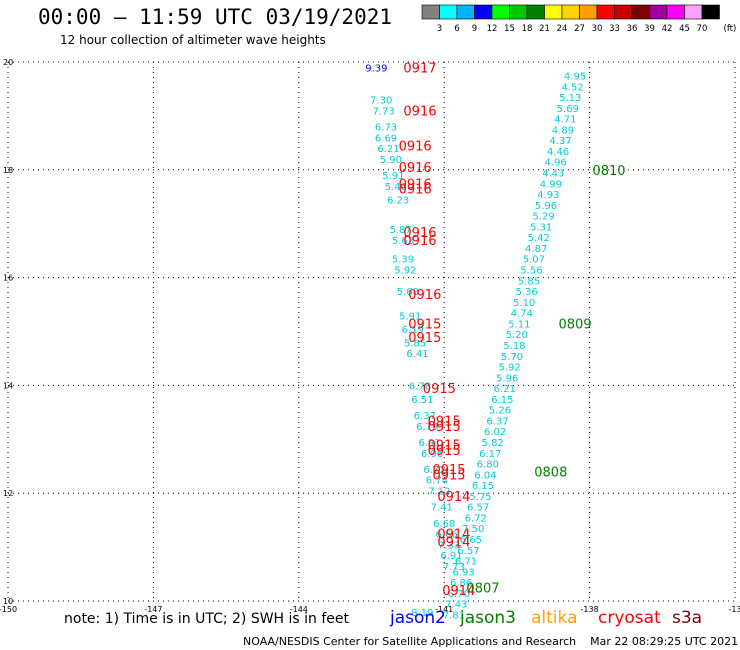  I want to click on wave-height-label: 5.07, so click(534, 260).